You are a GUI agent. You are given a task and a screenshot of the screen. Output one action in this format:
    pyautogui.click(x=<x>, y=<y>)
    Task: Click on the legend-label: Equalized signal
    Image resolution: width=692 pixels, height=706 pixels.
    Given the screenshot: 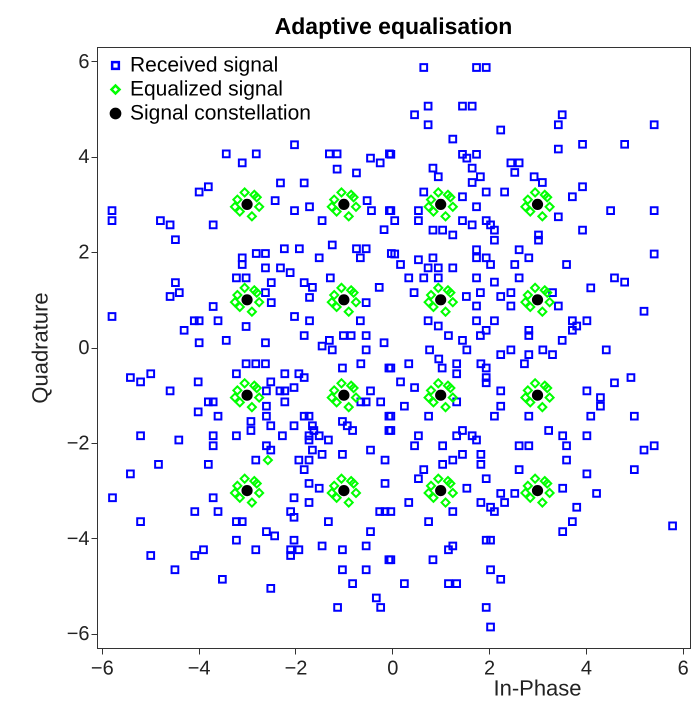 What is the action you would take?
    pyautogui.click(x=206, y=89)
    